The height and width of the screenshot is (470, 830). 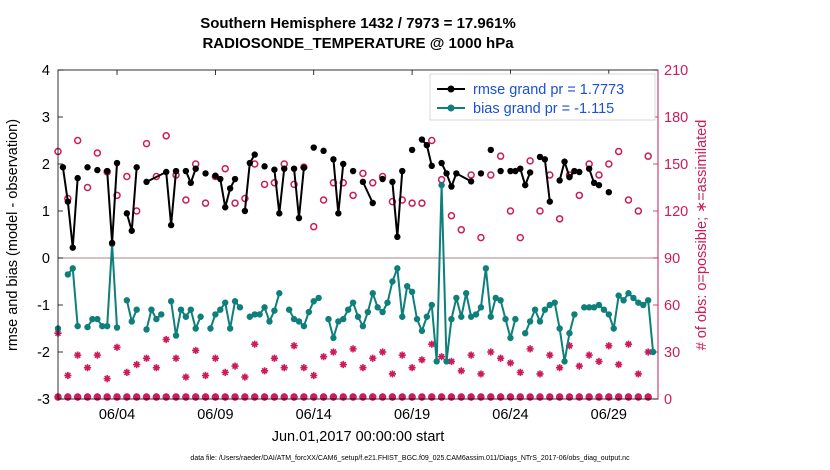 What do you see at coordinates (543, 109) in the screenshot?
I see `legend-bias-label: bias grand pr = -1.115` at bounding box center [543, 109].